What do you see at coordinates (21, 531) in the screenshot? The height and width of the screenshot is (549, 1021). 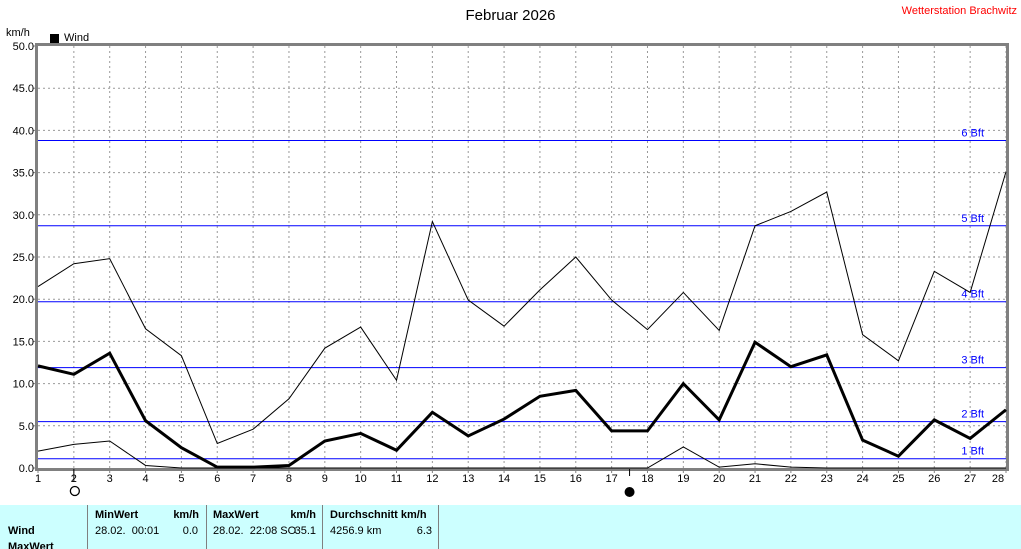 I see `row-label-wind: Wind` at bounding box center [21, 531].